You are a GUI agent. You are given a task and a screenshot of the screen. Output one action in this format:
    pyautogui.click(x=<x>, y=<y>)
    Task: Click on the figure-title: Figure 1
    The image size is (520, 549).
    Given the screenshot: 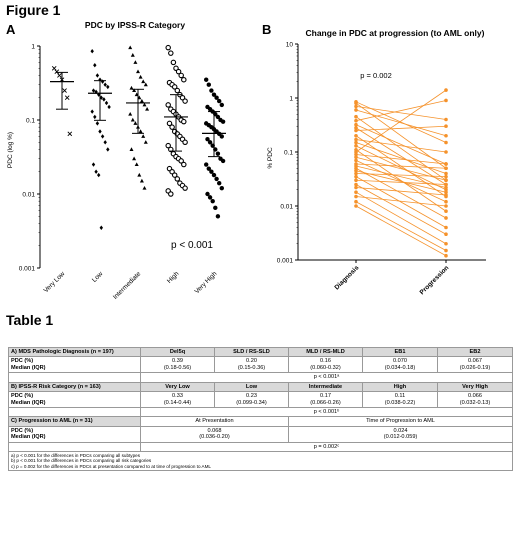 What is the action you would take?
    pyautogui.click(x=33, y=10)
    